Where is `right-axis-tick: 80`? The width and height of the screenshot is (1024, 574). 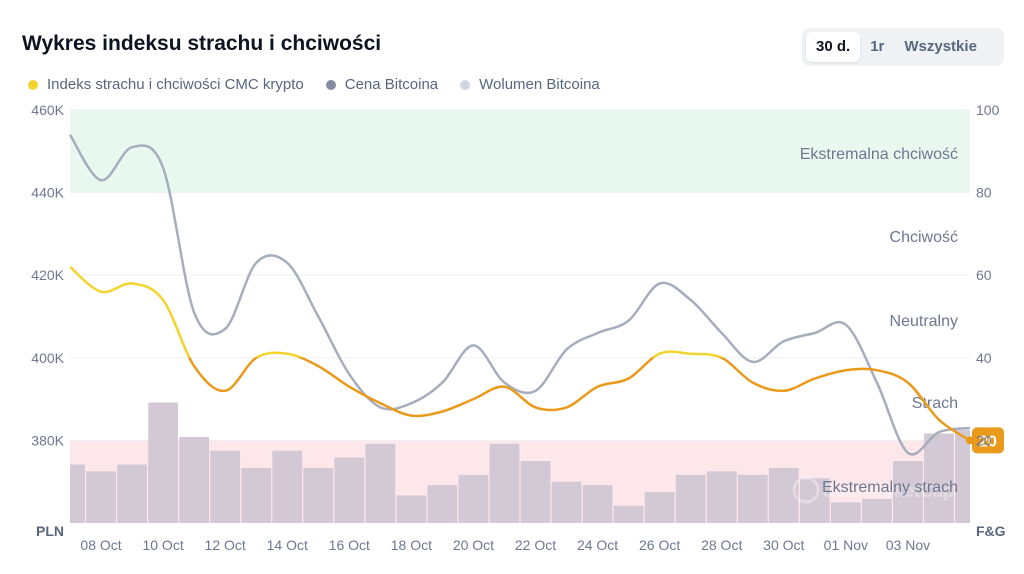 right-axis-tick: 80 is located at coordinates (984, 193).